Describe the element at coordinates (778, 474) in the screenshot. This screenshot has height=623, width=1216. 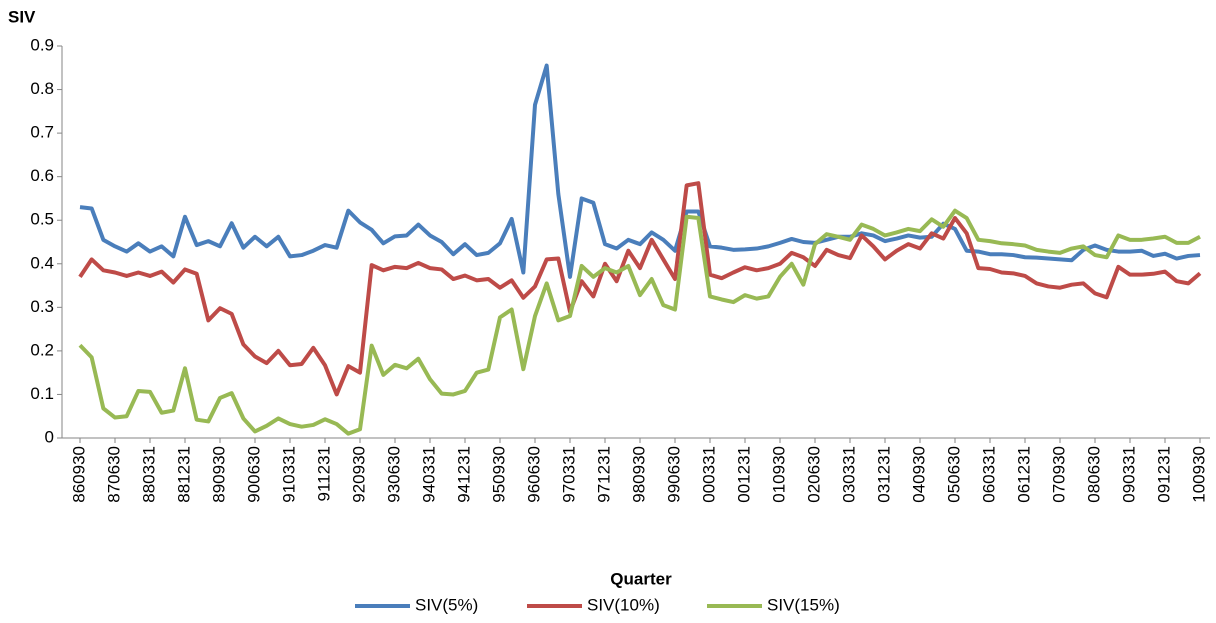
I see `x-tick-label: 010930` at that location.